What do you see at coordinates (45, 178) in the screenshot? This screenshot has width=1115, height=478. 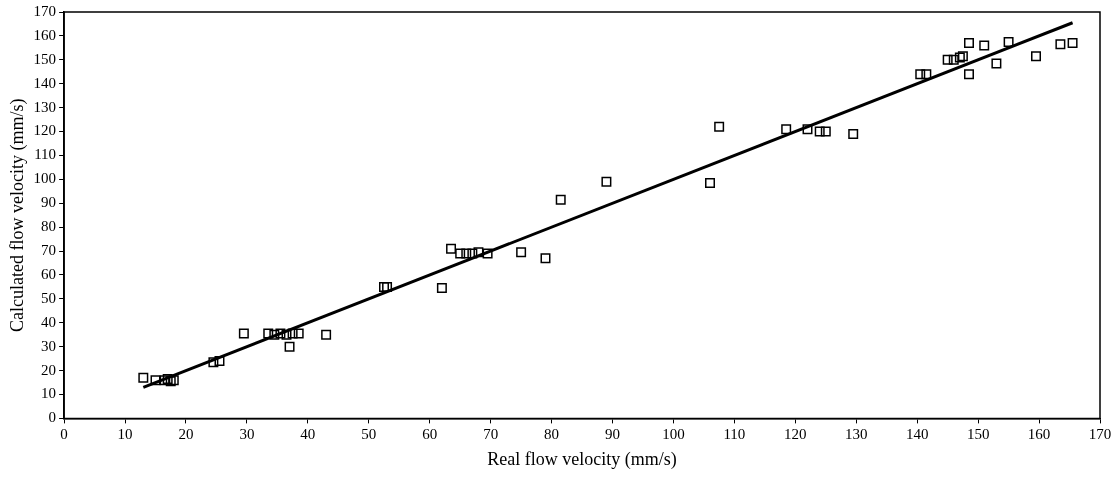 I see `y-tick-label: 100` at bounding box center [45, 178].